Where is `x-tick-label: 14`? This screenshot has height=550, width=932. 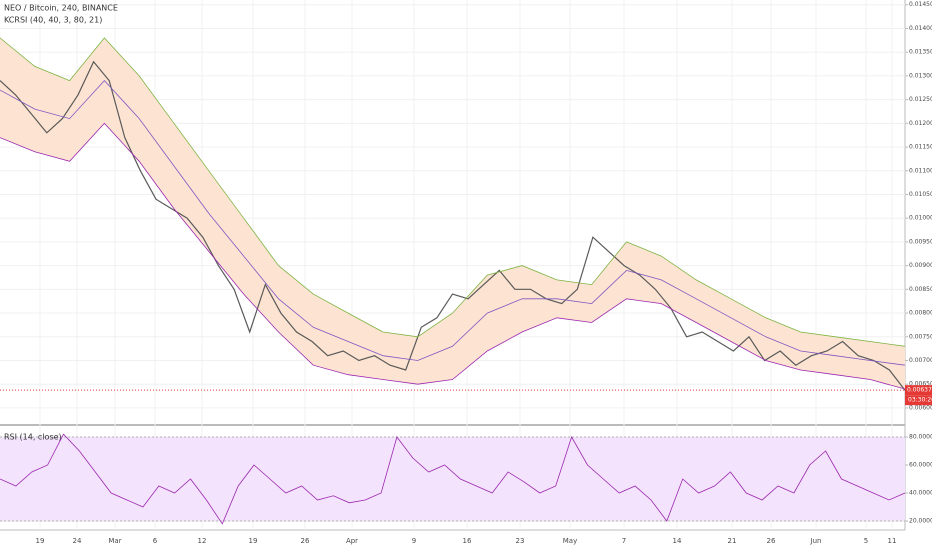
x-tick-label: 14 is located at coordinates (677, 541).